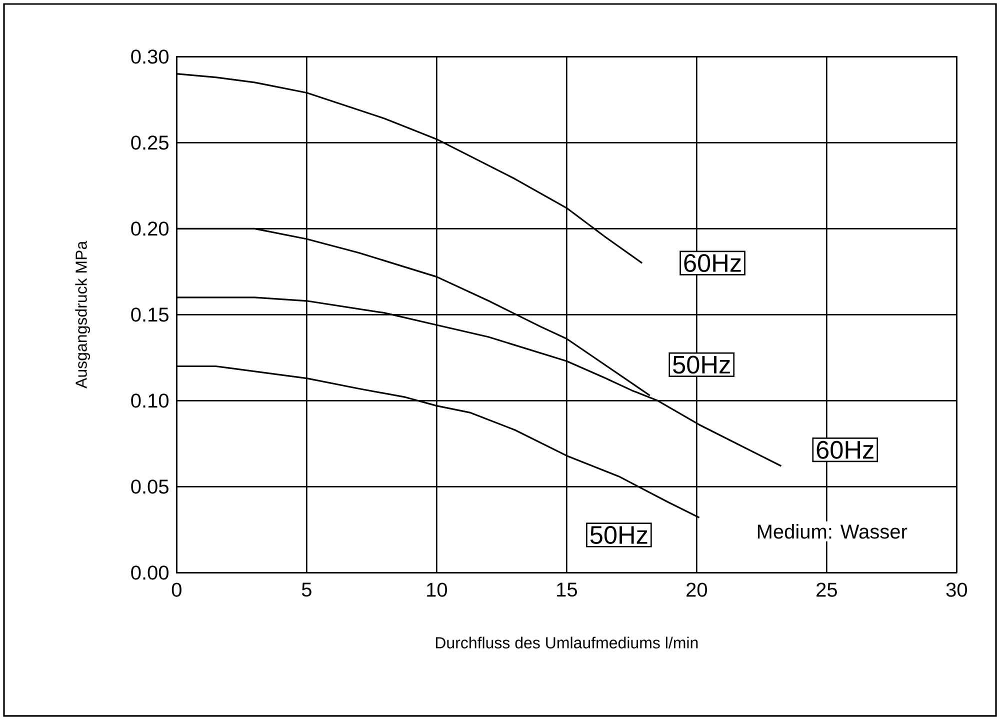 The image size is (1000, 720). I want to click on y-tick-label: 0.05, so click(149, 487).